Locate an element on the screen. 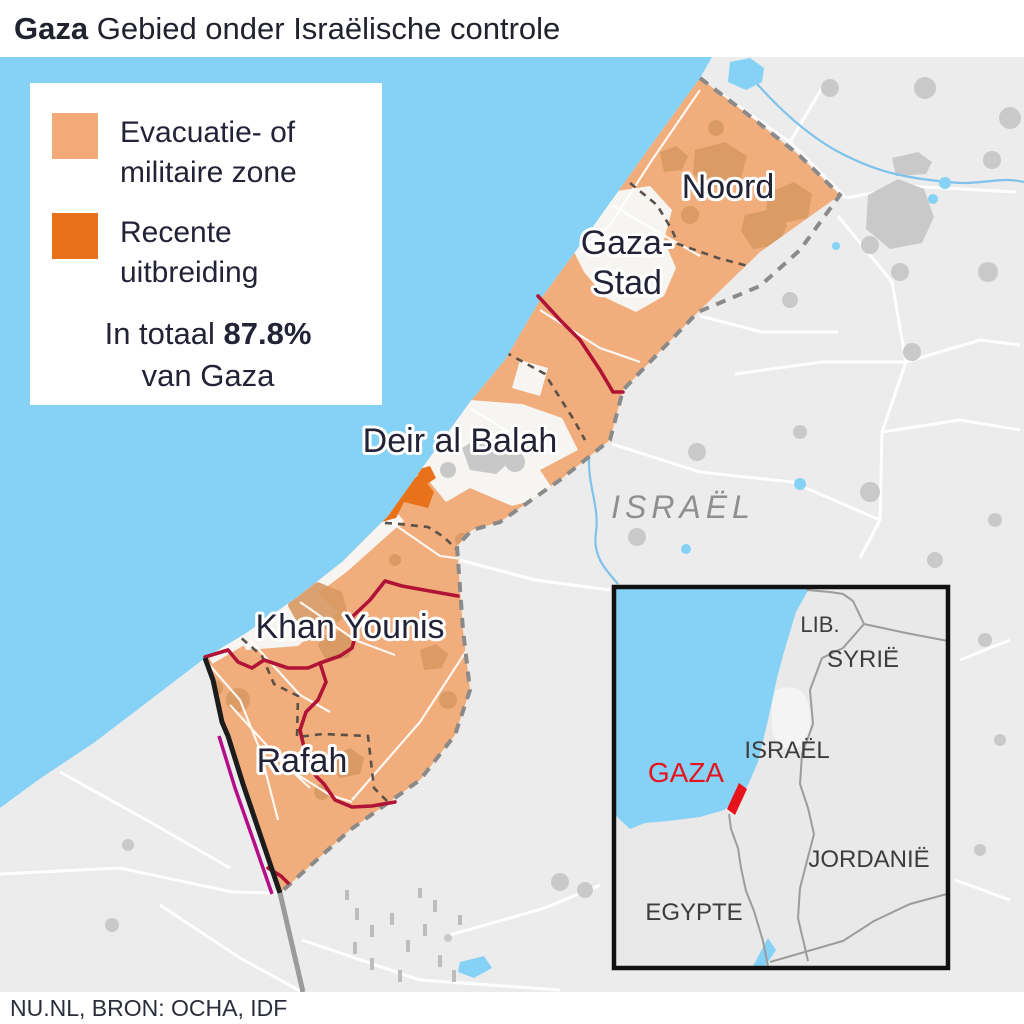 The height and width of the screenshot is (1024, 1024). egypt-border-line is located at coordinates (242, 775).